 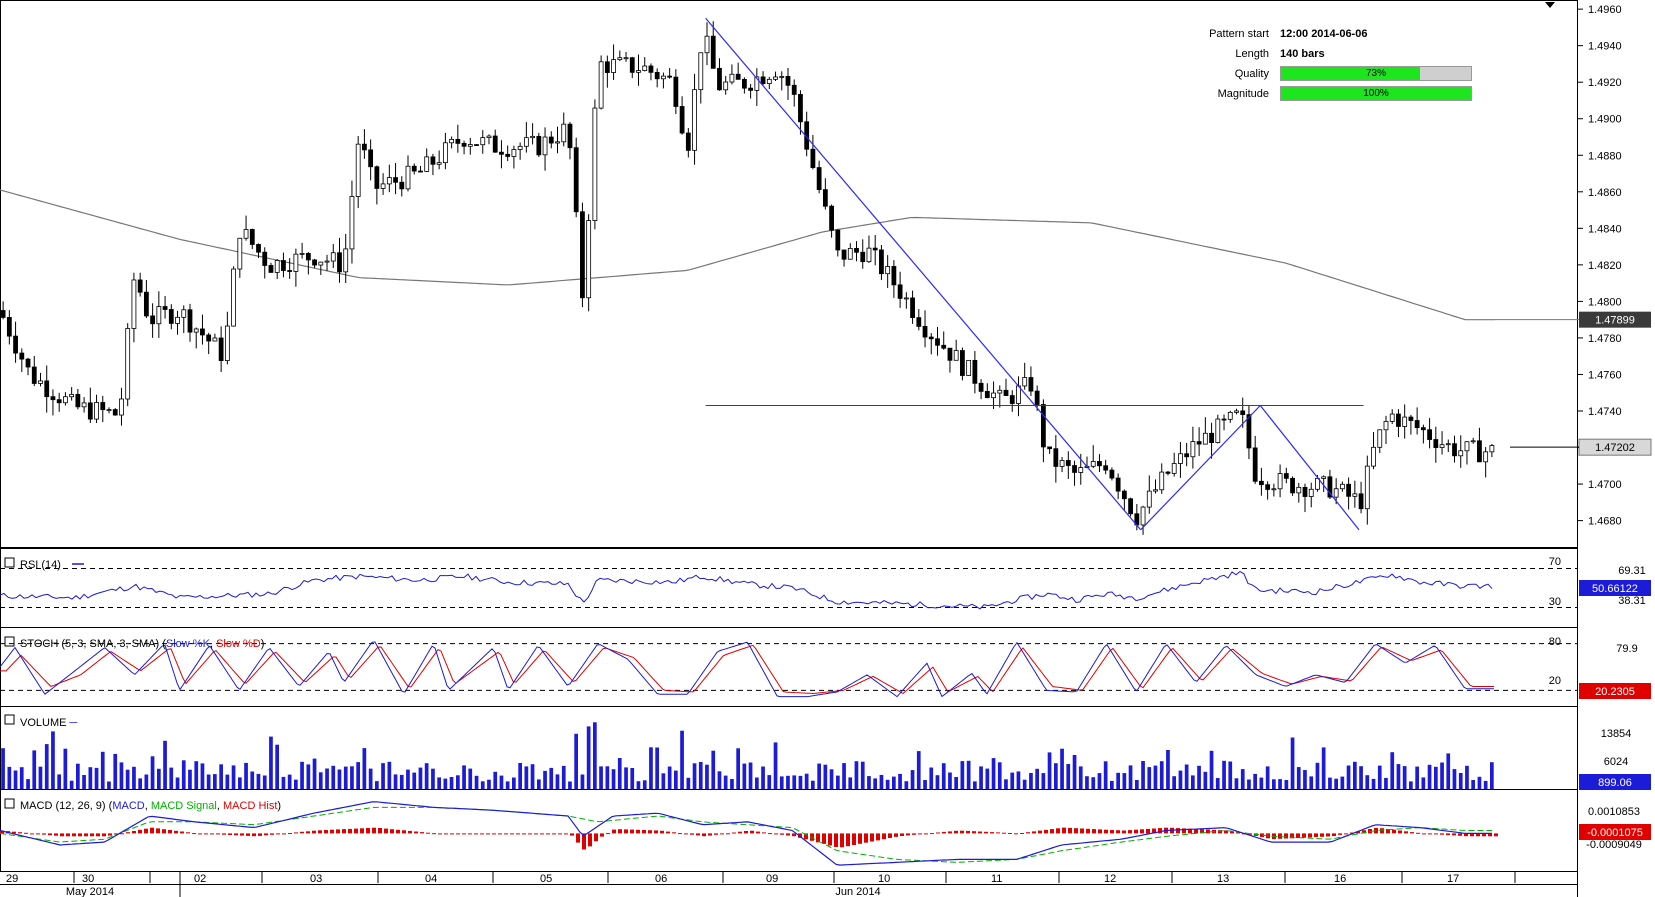 I want to click on macd-hist-legend: MACD Hist, so click(x=250, y=806).